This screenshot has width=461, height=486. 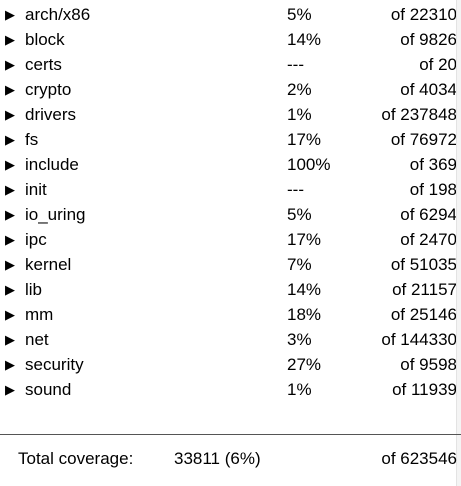 I want to click on dir-name: arch/x86, so click(x=58, y=14).